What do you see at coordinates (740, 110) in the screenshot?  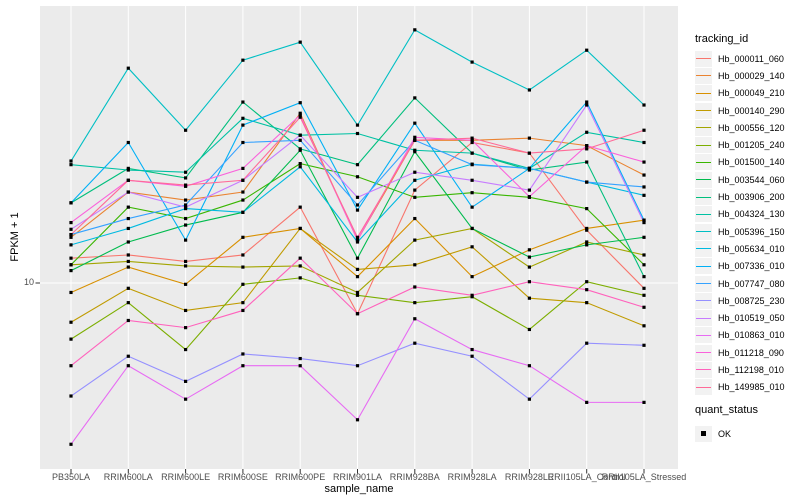 I see `legend-entry: Hb_000140_290` at bounding box center [740, 110].